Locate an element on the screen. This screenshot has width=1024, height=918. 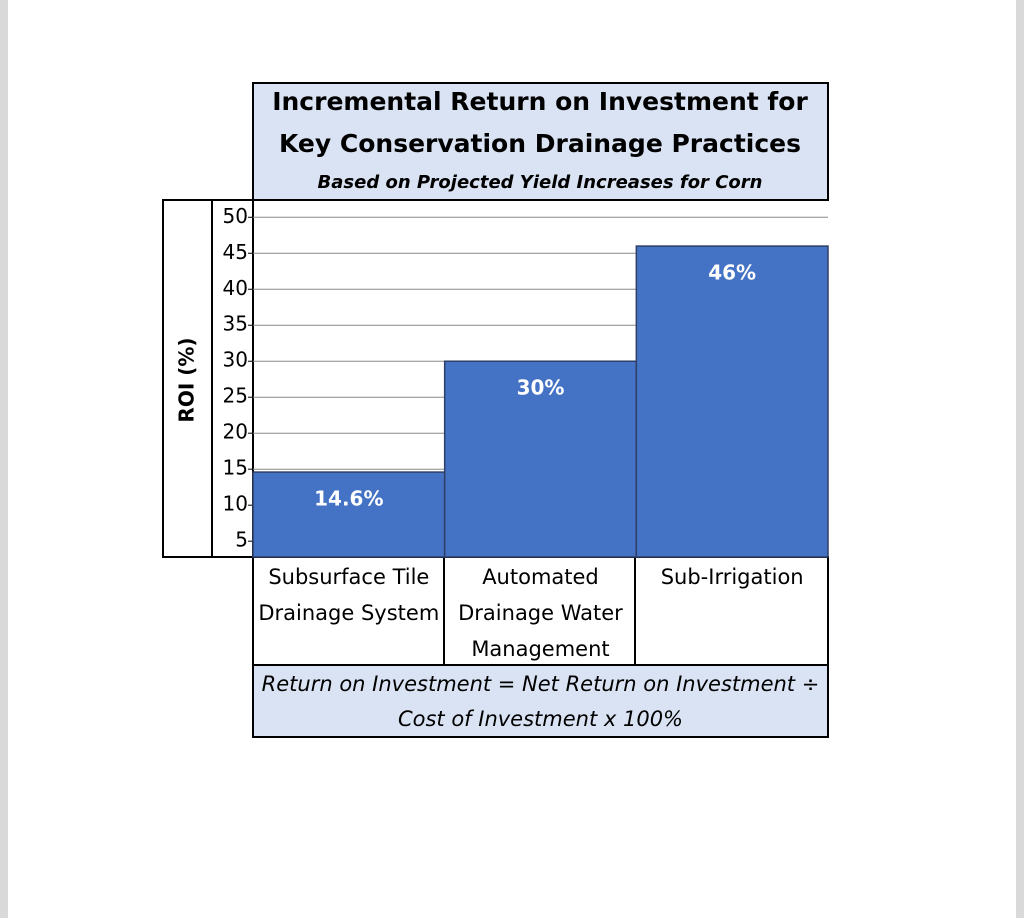
value-label: 30% is located at coordinates (541, 388).